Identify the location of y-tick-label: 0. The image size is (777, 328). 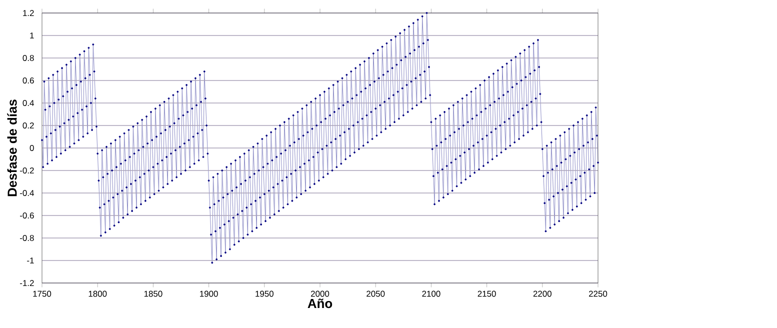
(32, 148).